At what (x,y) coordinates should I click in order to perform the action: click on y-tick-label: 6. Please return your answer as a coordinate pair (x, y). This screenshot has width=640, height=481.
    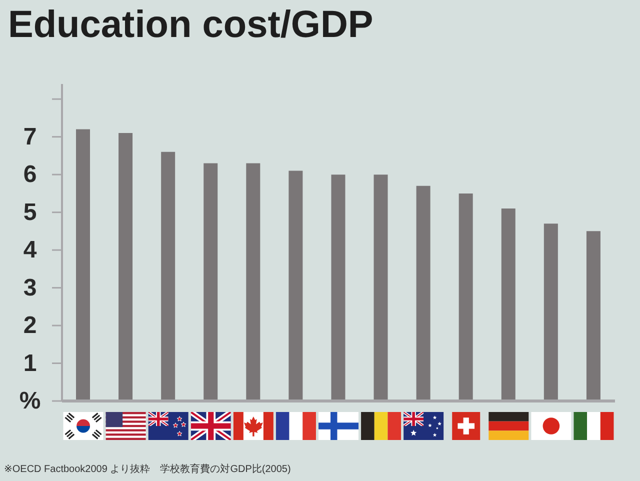
    Looking at the image, I should click on (30, 174).